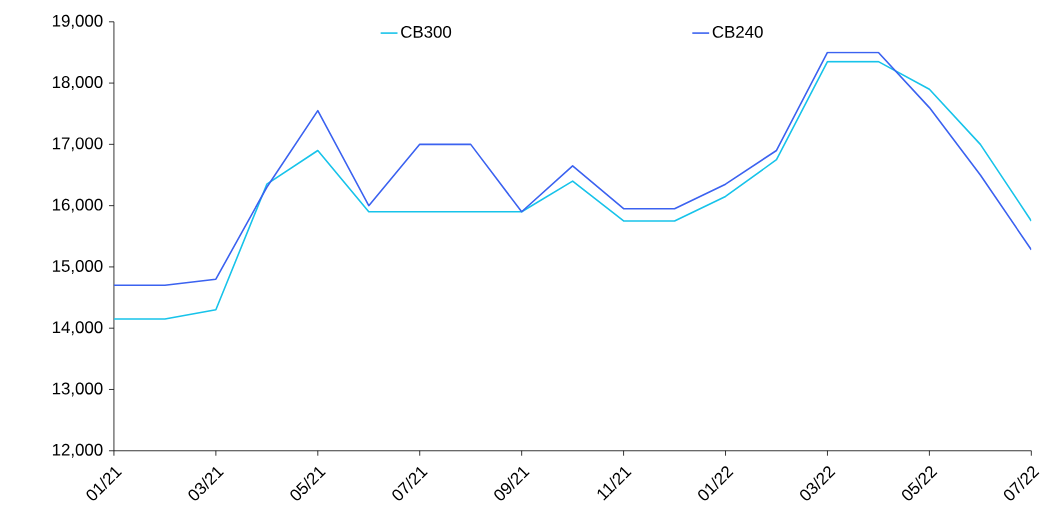  I want to click on y-tick-label: 14,000, so click(77, 328).